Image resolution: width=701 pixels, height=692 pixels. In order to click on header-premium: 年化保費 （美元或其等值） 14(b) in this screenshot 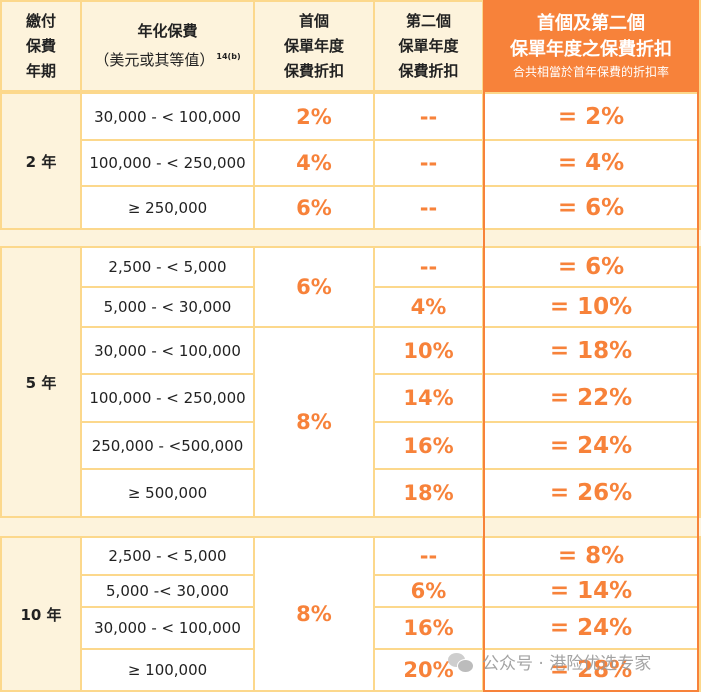, I will do `click(167, 46)`.